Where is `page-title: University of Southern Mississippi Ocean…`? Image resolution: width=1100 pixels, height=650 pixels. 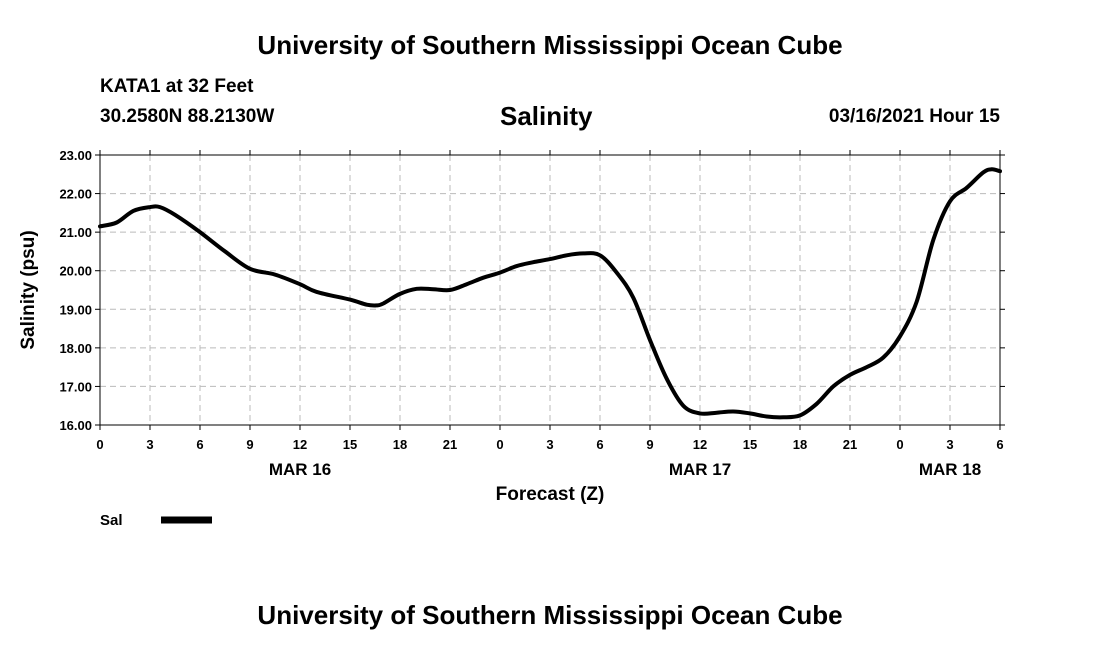
page-title: University of Southern Mississippi Ocean… is located at coordinates (550, 45).